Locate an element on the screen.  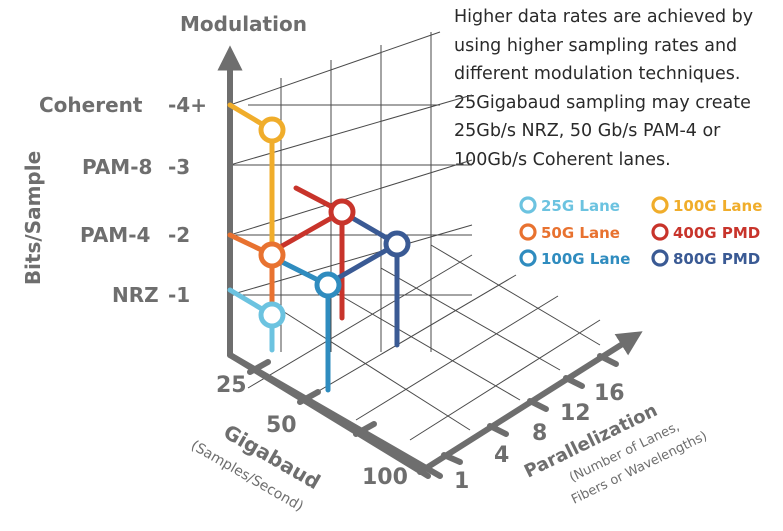
bits-per-sample-title: Bits/Sample is located at coordinates (33, 218).